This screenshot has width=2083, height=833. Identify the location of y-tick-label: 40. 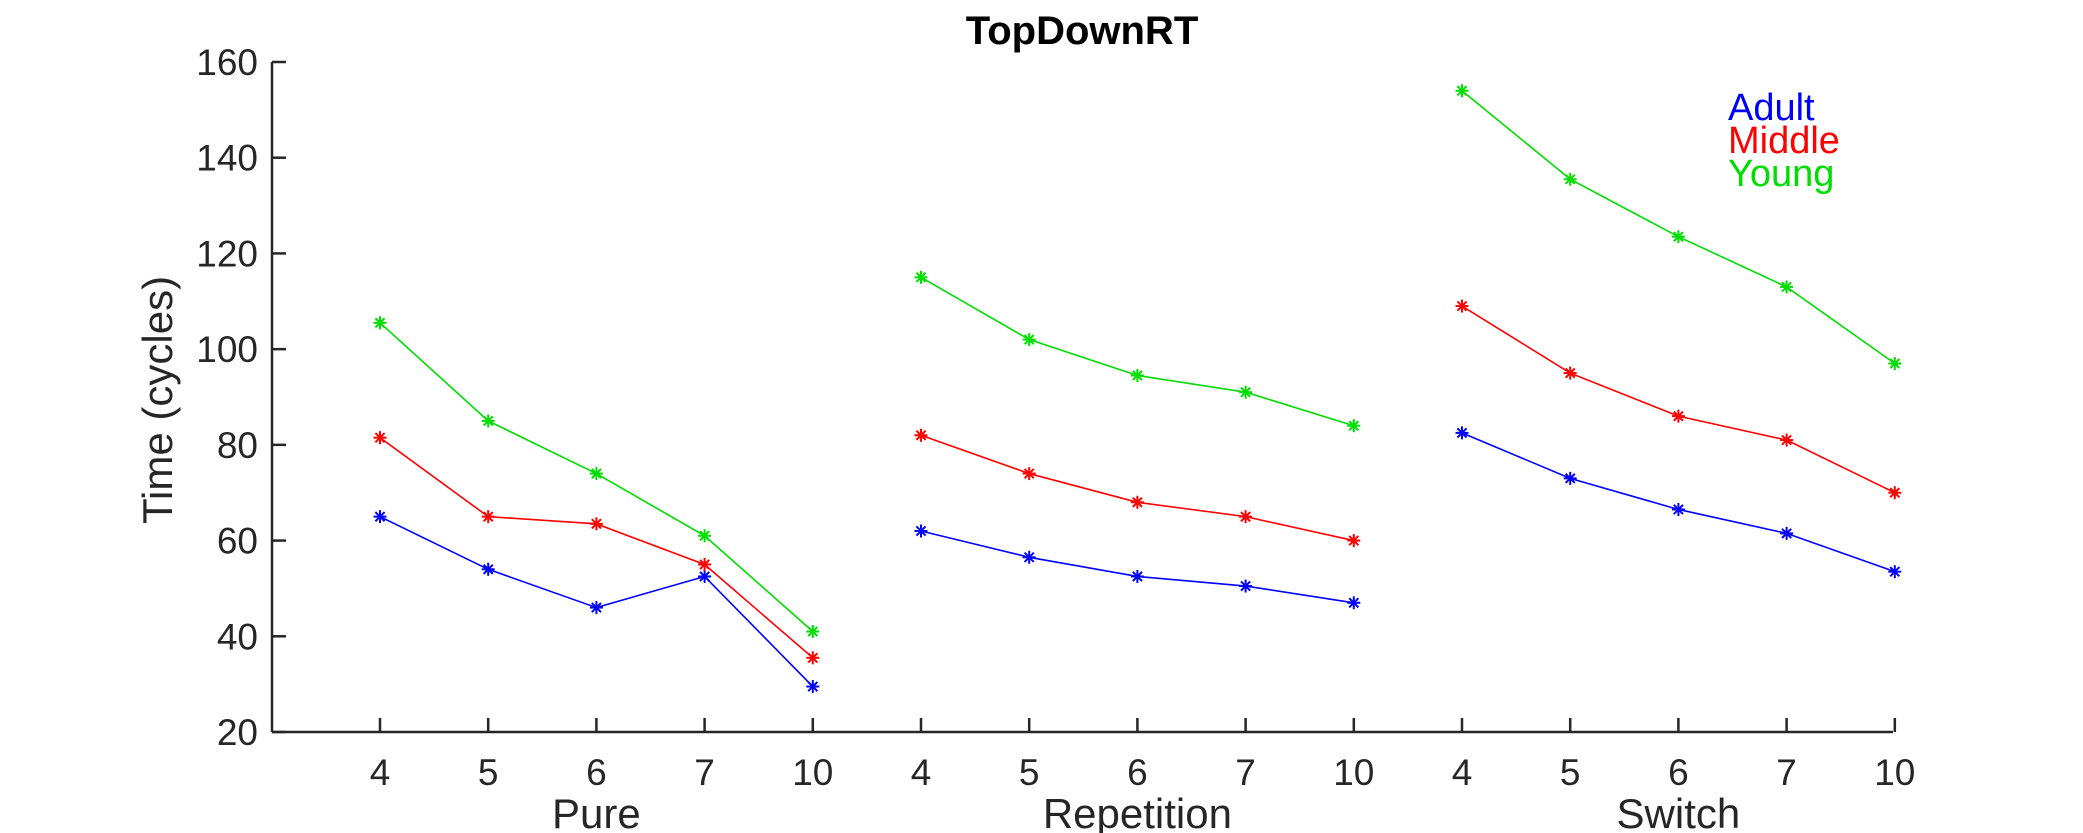
(237, 636).